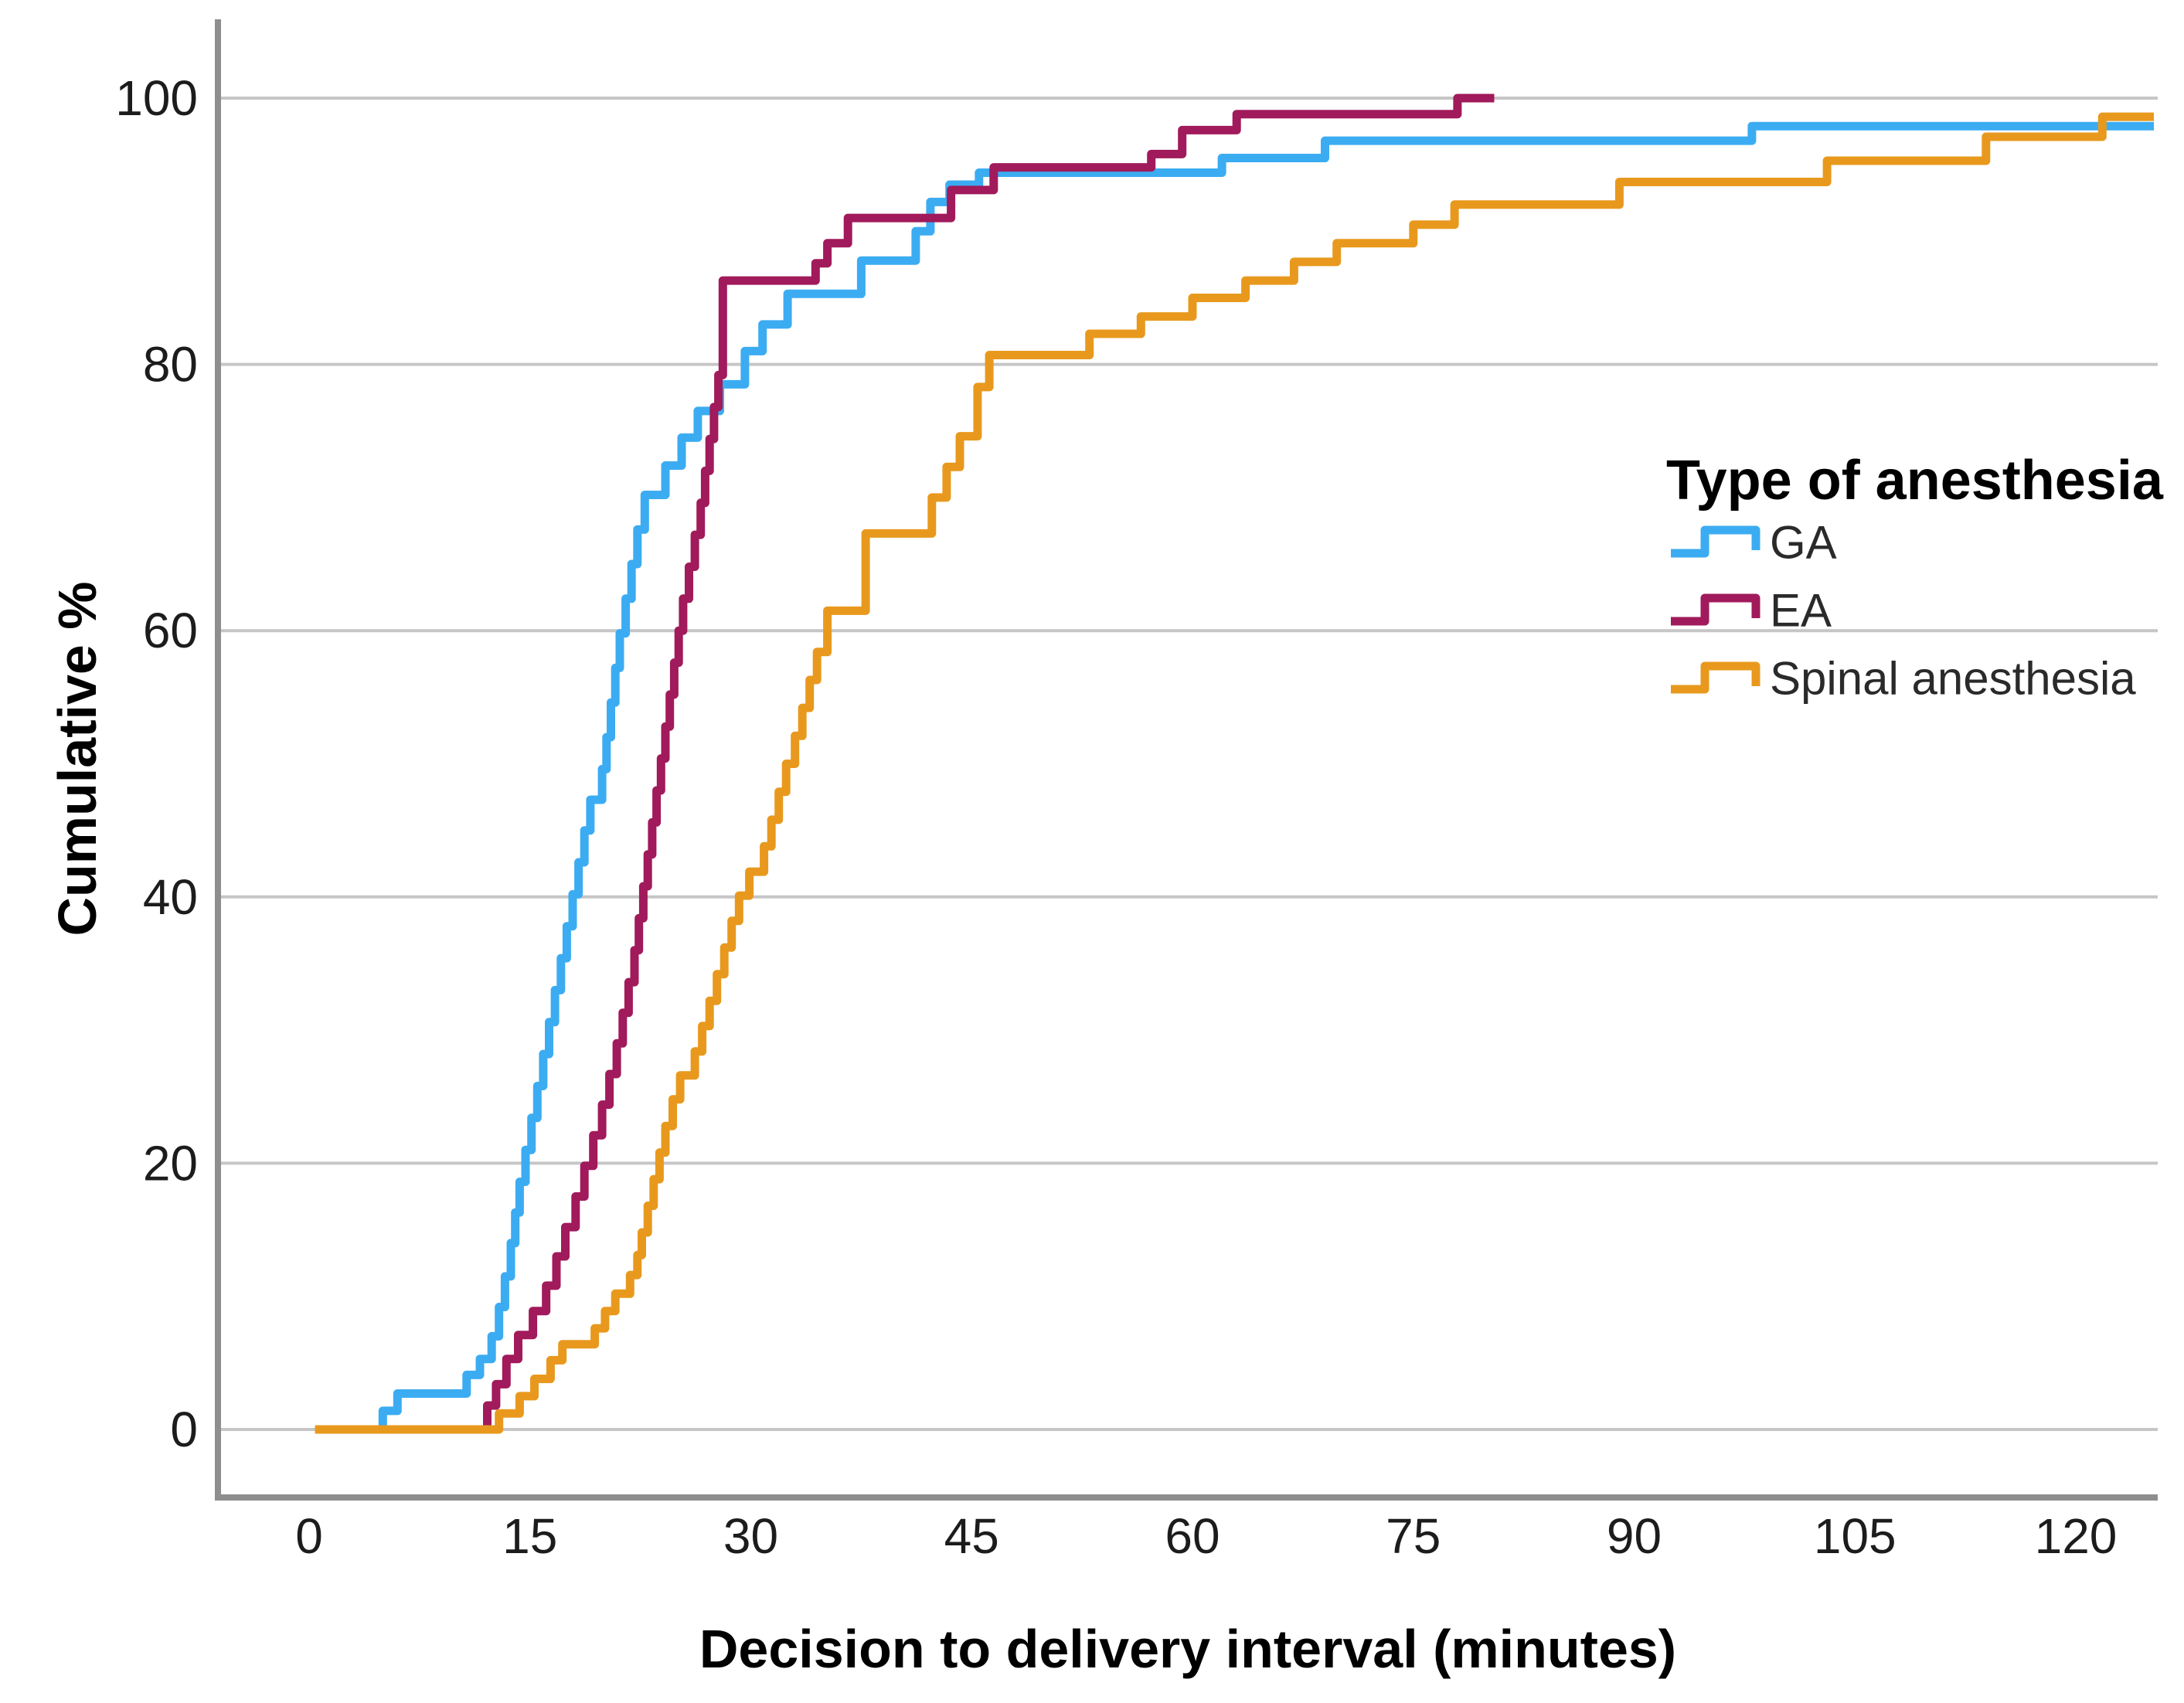  What do you see at coordinates (184, 1429) in the screenshot?
I see `y-tick-label-0: 0` at bounding box center [184, 1429].